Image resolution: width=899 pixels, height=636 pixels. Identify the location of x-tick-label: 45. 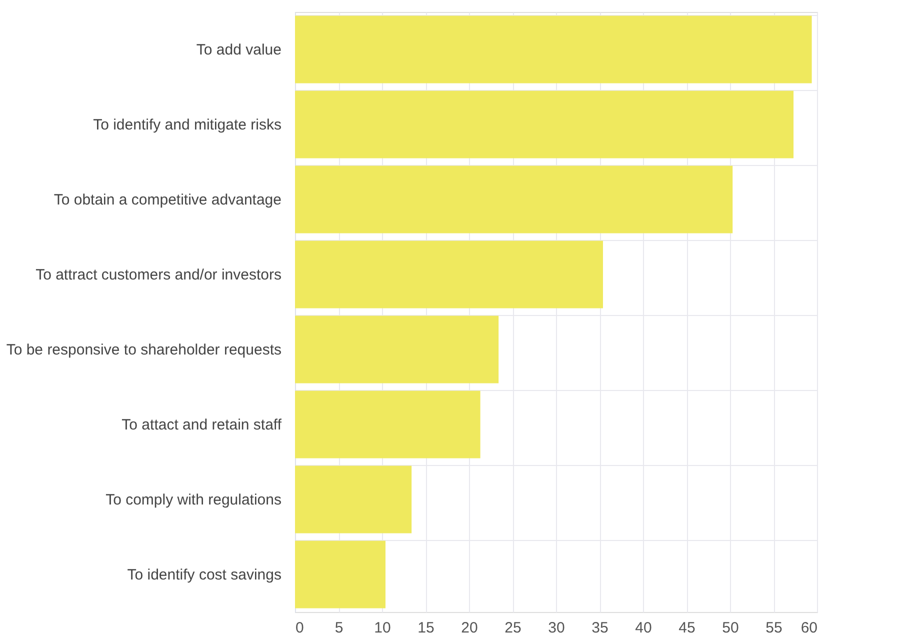
(687, 628).